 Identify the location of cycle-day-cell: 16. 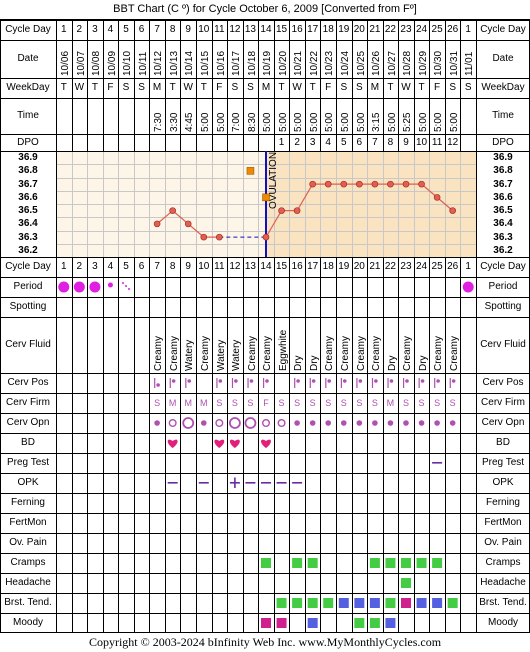
(297, 266).